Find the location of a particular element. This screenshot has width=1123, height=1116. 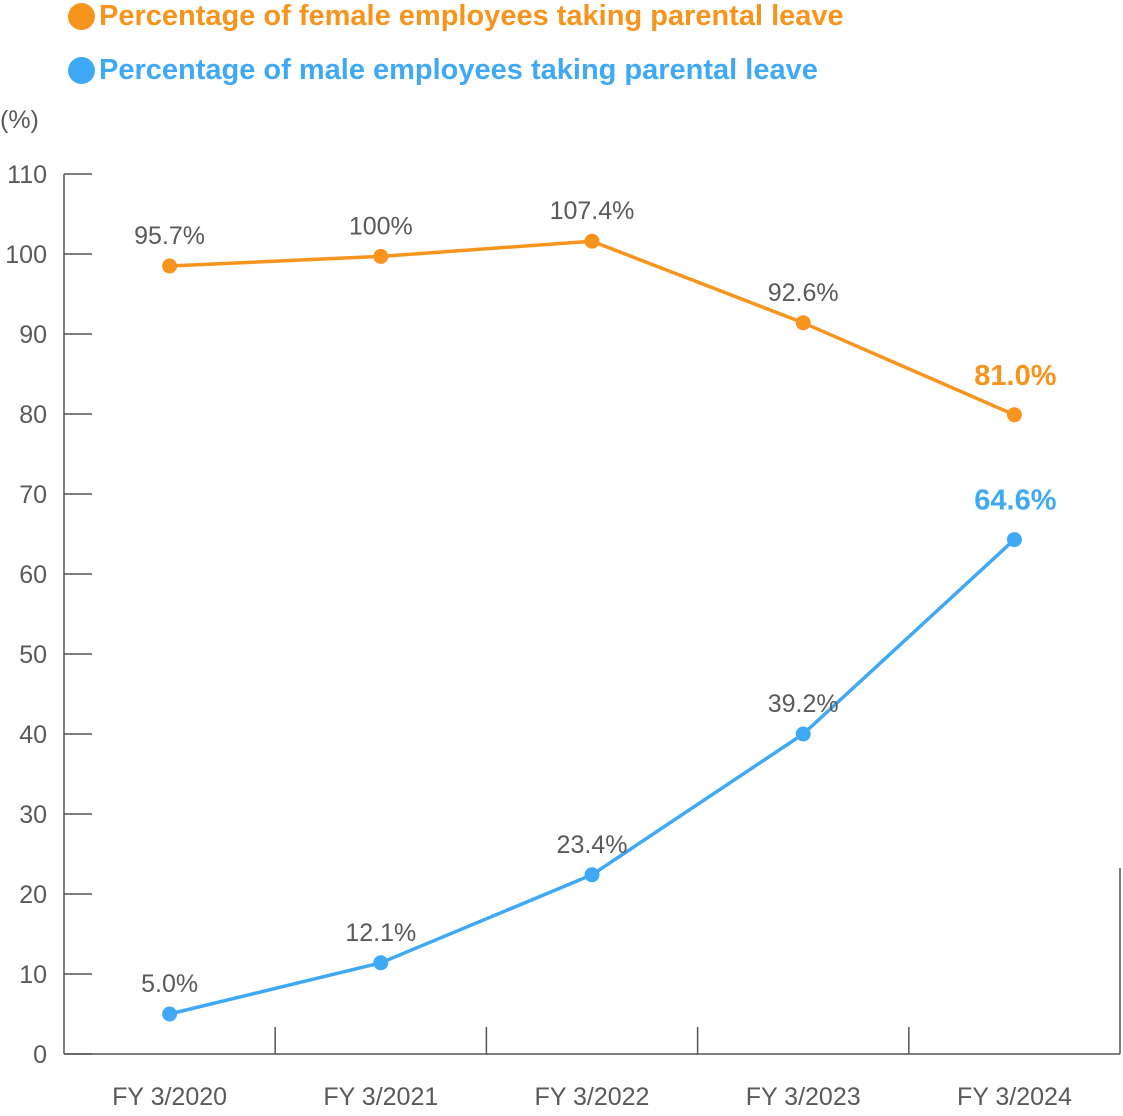

y-tick-label: 30 is located at coordinates (33, 815).